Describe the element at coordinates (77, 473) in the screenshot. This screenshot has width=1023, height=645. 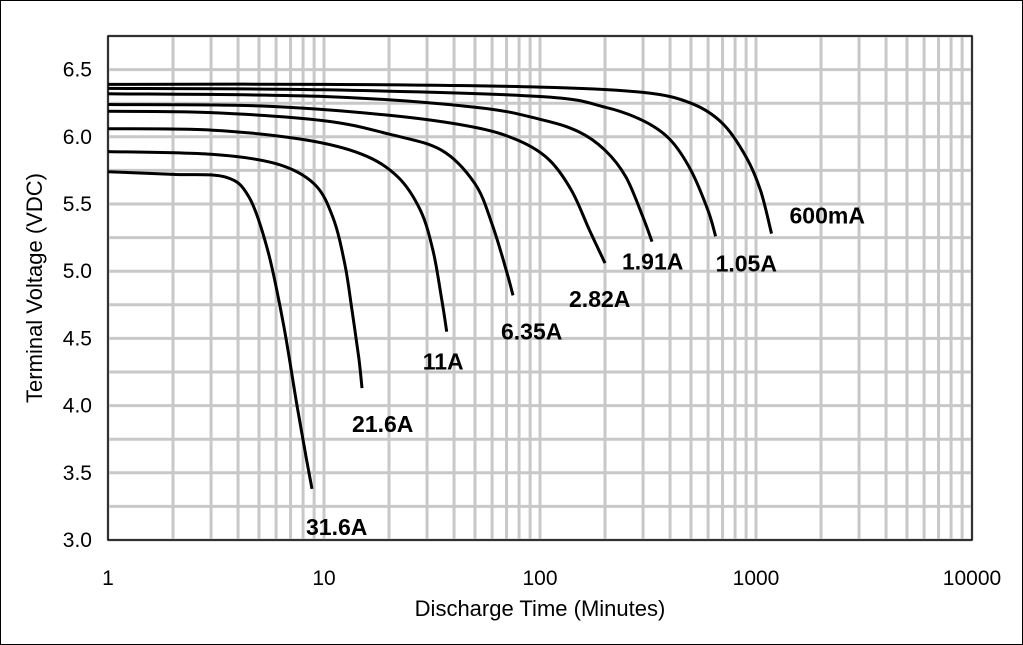
I see `y-tick-label: 3.5` at that location.